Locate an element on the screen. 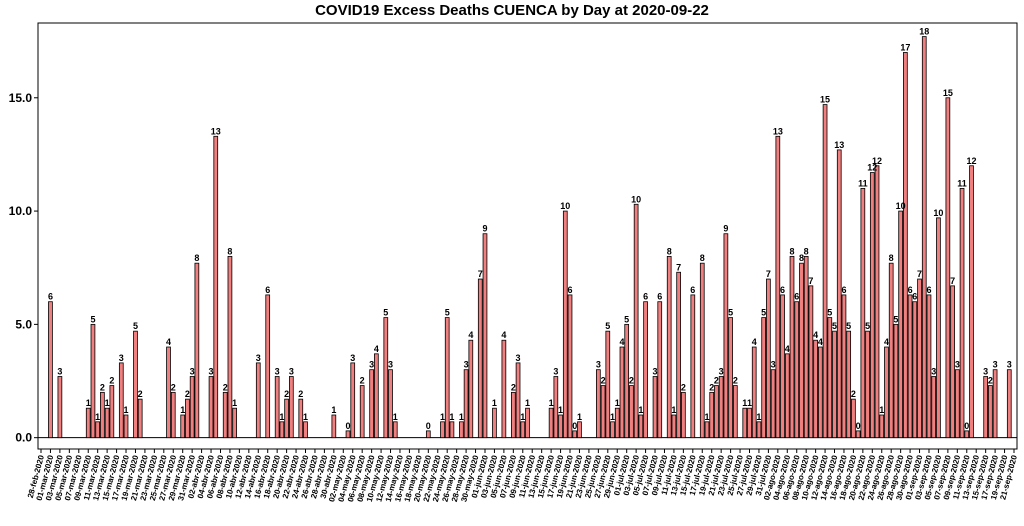 The height and width of the screenshot is (526, 1024). data-label: 9 is located at coordinates (484, 229).